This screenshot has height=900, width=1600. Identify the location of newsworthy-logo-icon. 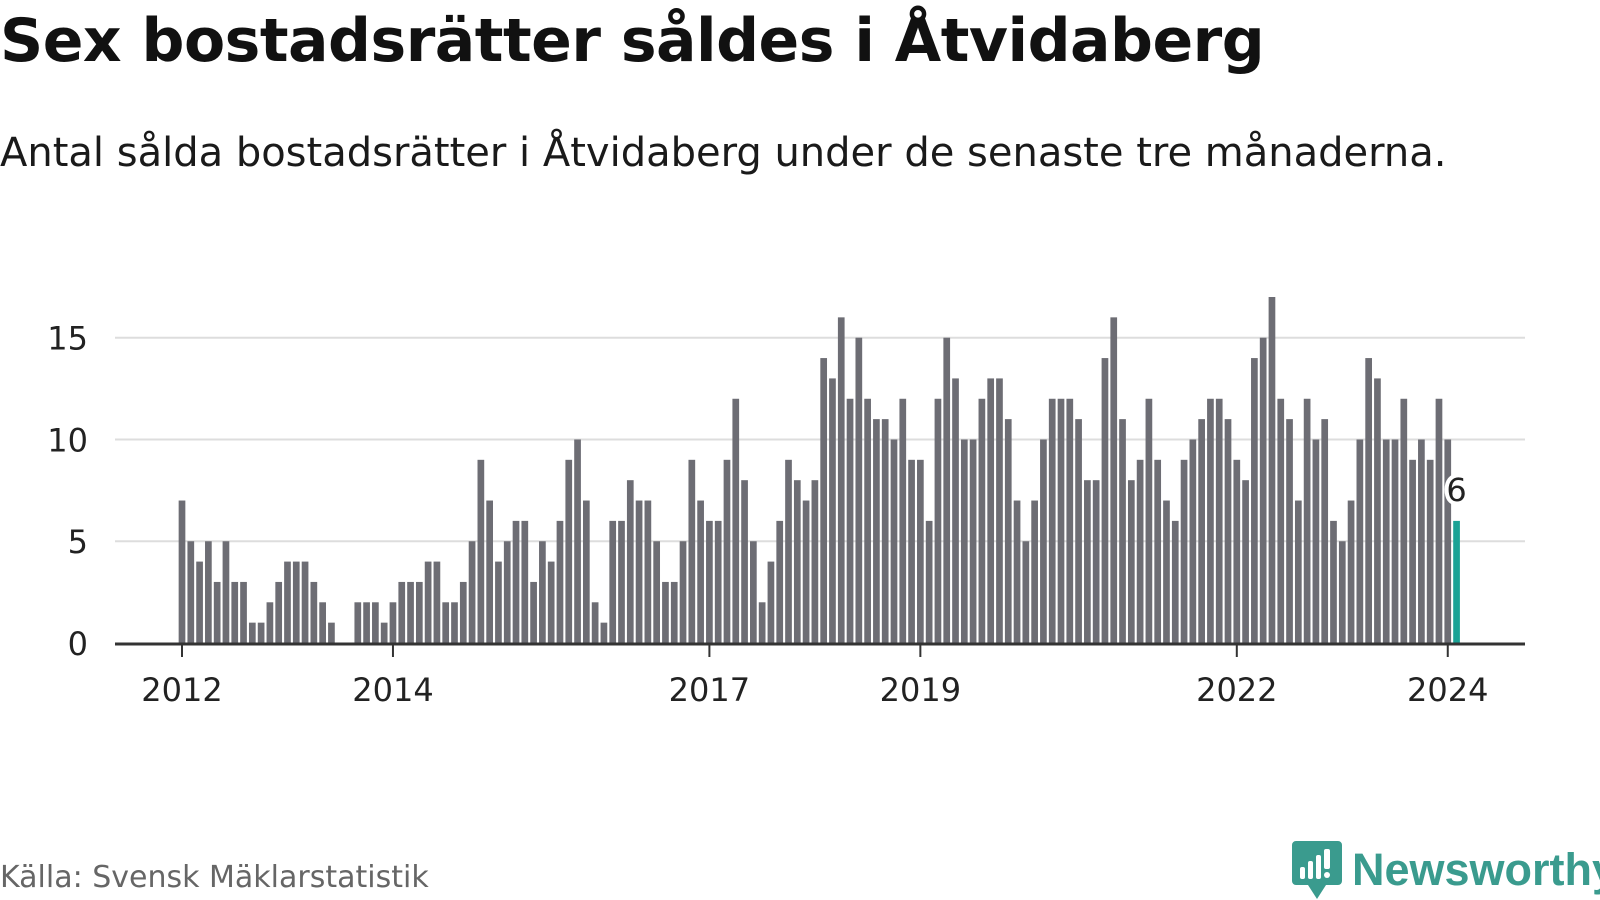
(1317, 870).